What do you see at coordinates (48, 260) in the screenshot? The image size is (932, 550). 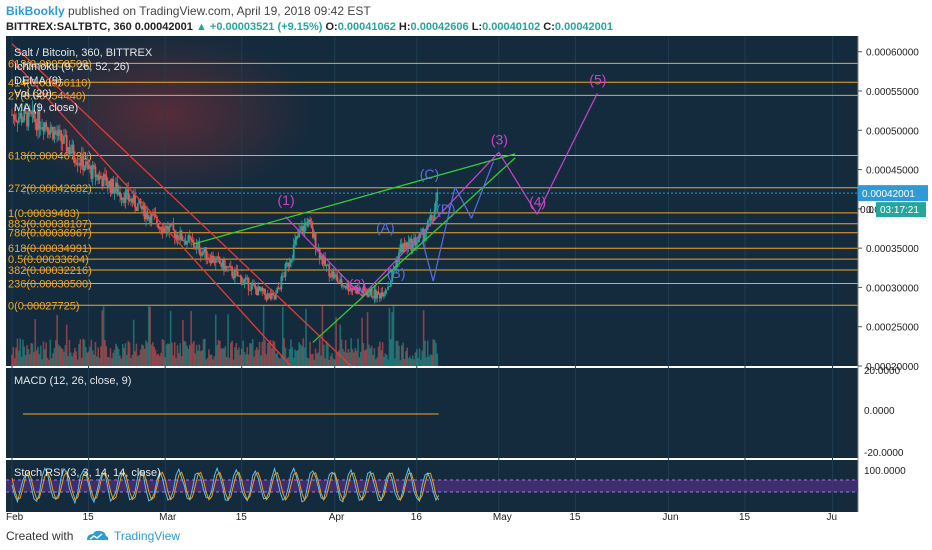 I see `fib-label: 0.5(0.00033604)` at bounding box center [48, 260].